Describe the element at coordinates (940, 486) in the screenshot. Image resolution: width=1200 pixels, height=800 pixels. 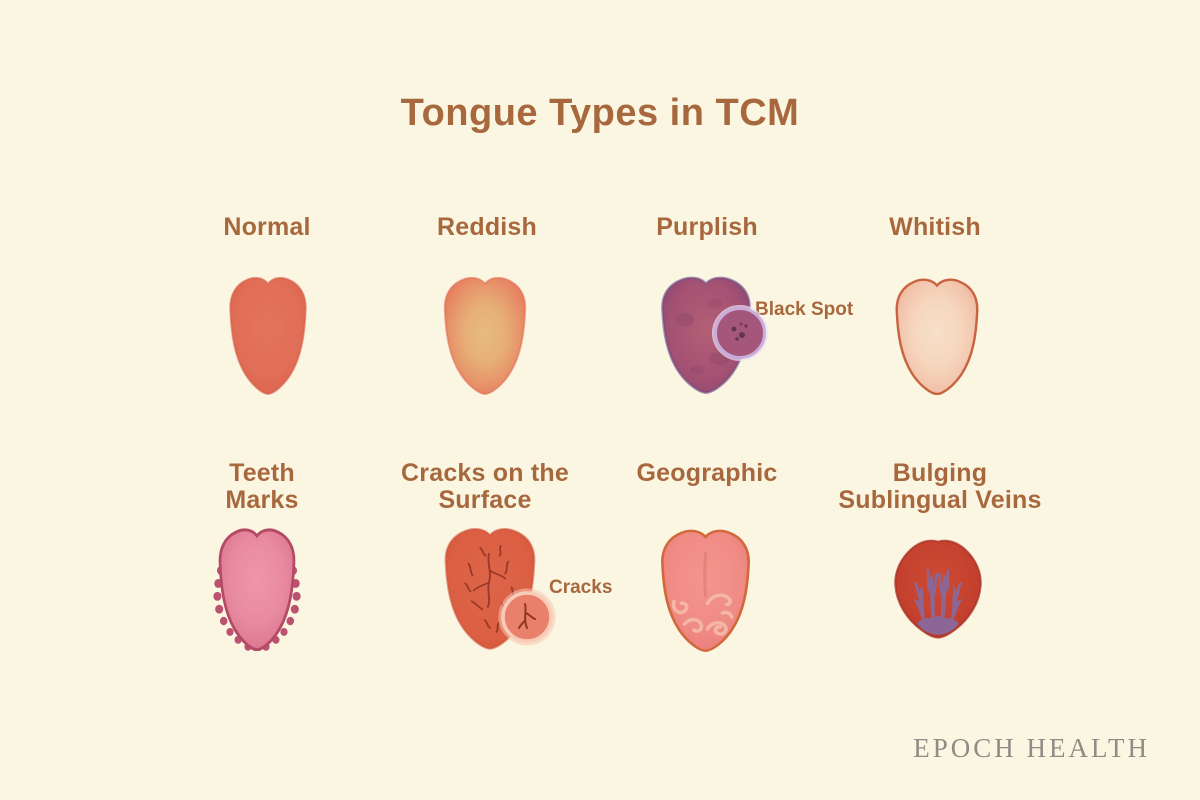
I see `tongue-label-bulging: Bulging Sublingual Veins` at that location.